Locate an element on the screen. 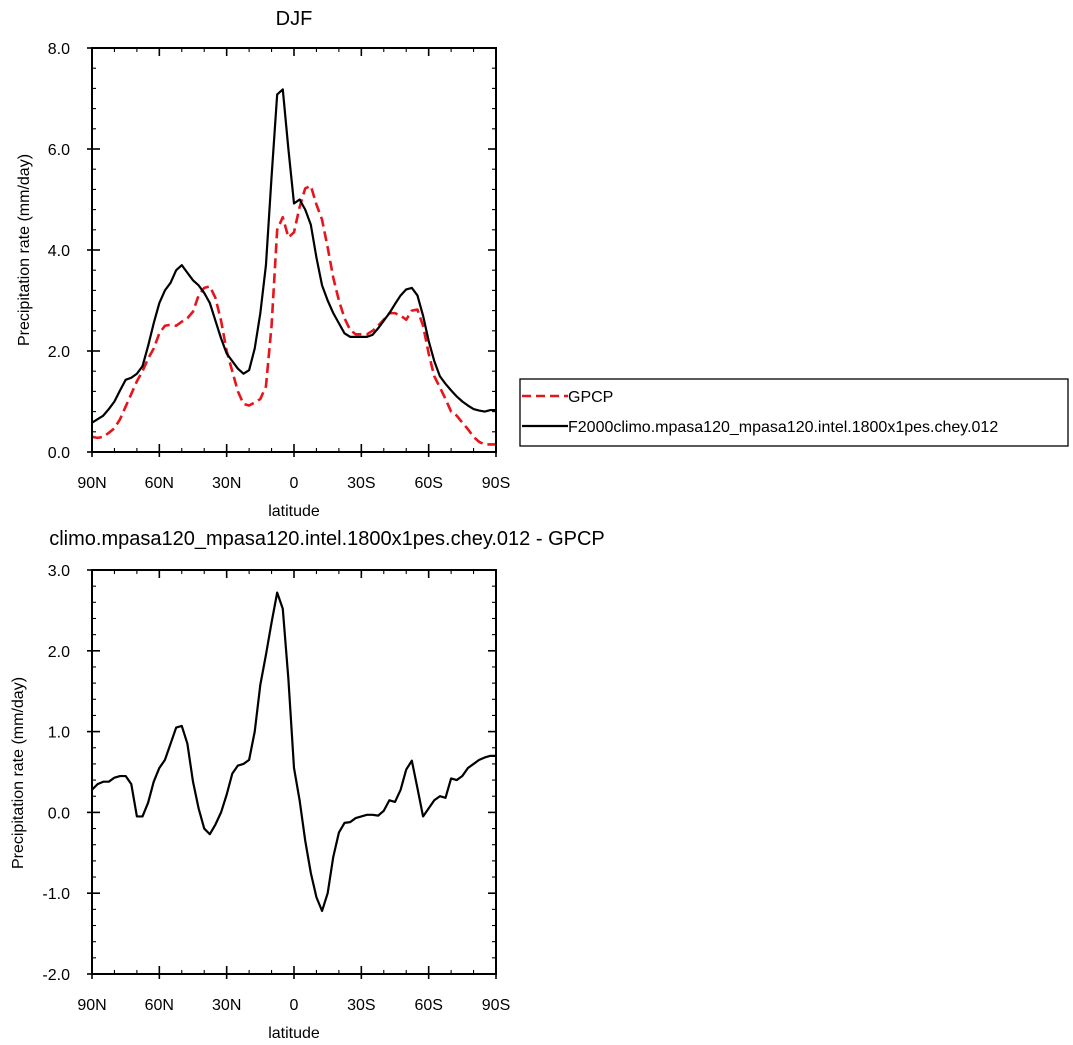 The width and height of the screenshot is (1073, 1045). legend-label-gpcp: GPCP is located at coordinates (590, 397).